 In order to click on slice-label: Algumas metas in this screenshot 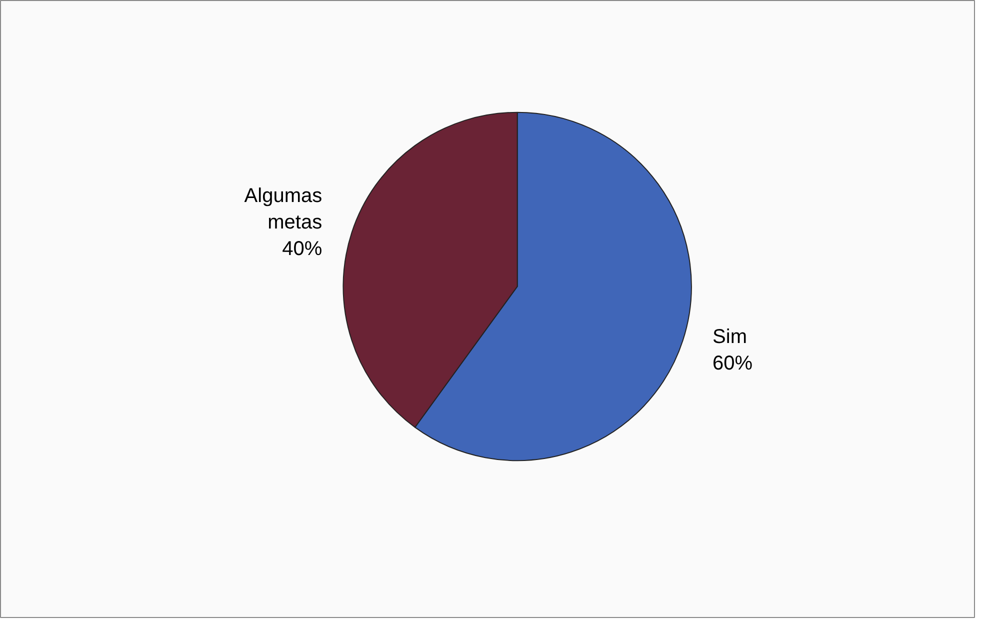, I will do `click(283, 209)`.